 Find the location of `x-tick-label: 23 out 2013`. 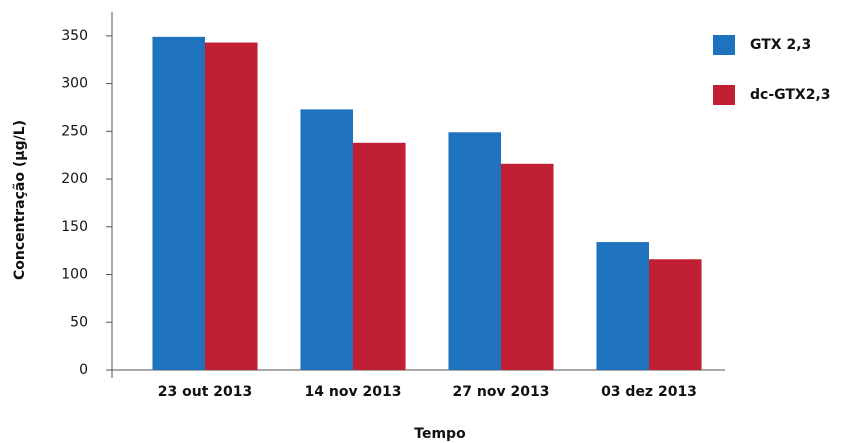

x-tick-label: 23 out 2013 is located at coordinates (205, 392).